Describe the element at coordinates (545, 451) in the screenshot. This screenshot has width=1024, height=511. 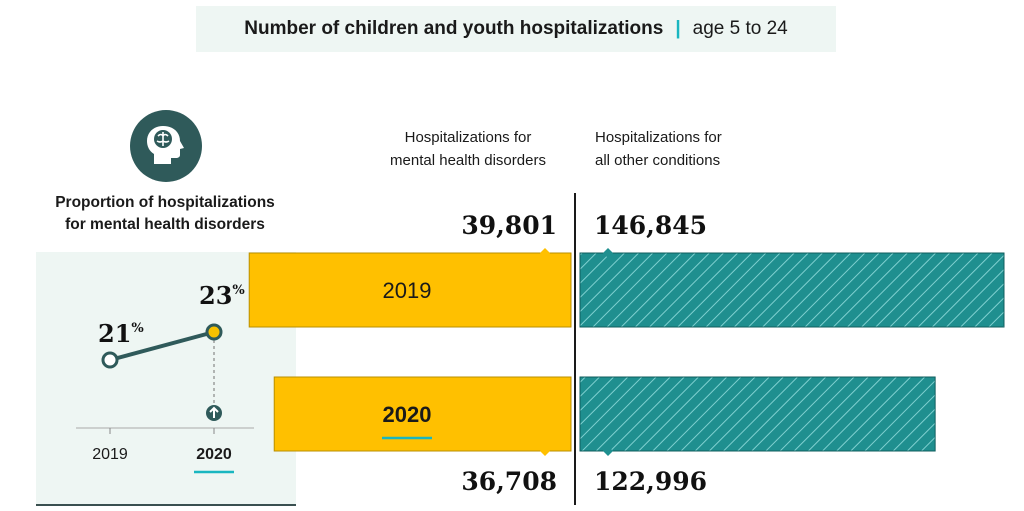
I see `mental-pointer-2020` at that location.